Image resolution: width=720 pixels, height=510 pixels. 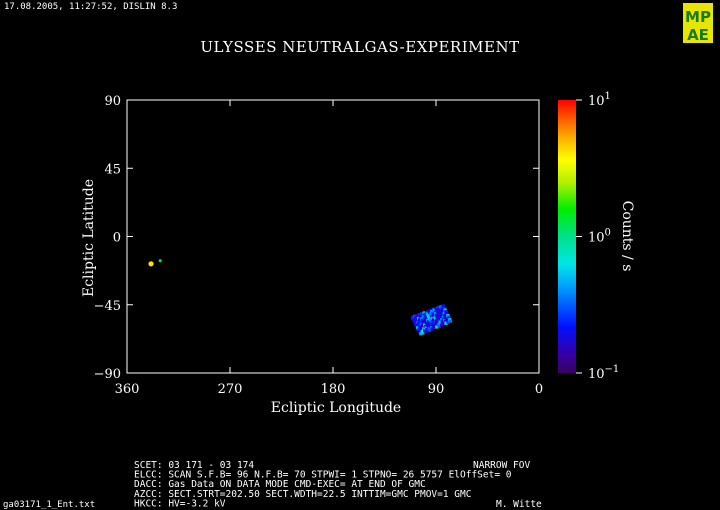 What do you see at coordinates (194, 465) in the screenshot?
I see `footer-line: SCET: 03 171 - 03 174` at bounding box center [194, 465].